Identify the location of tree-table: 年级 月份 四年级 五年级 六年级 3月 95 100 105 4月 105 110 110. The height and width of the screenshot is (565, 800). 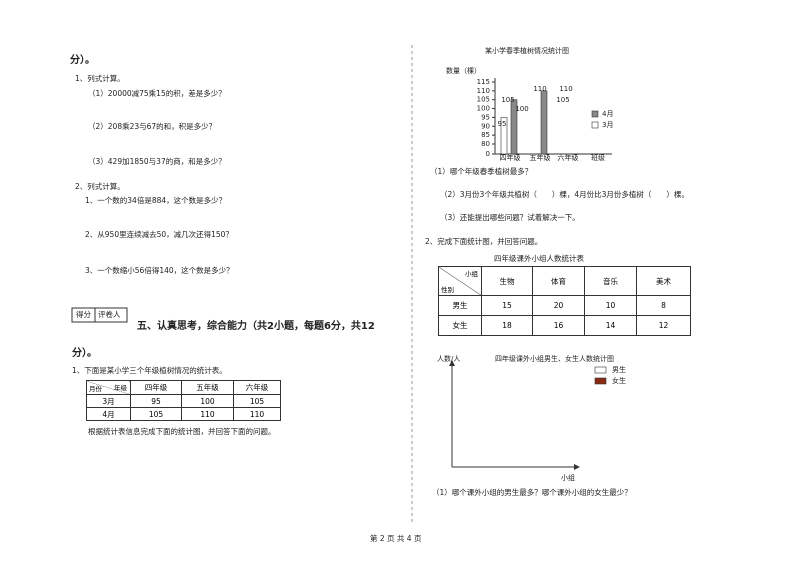
(183, 400).